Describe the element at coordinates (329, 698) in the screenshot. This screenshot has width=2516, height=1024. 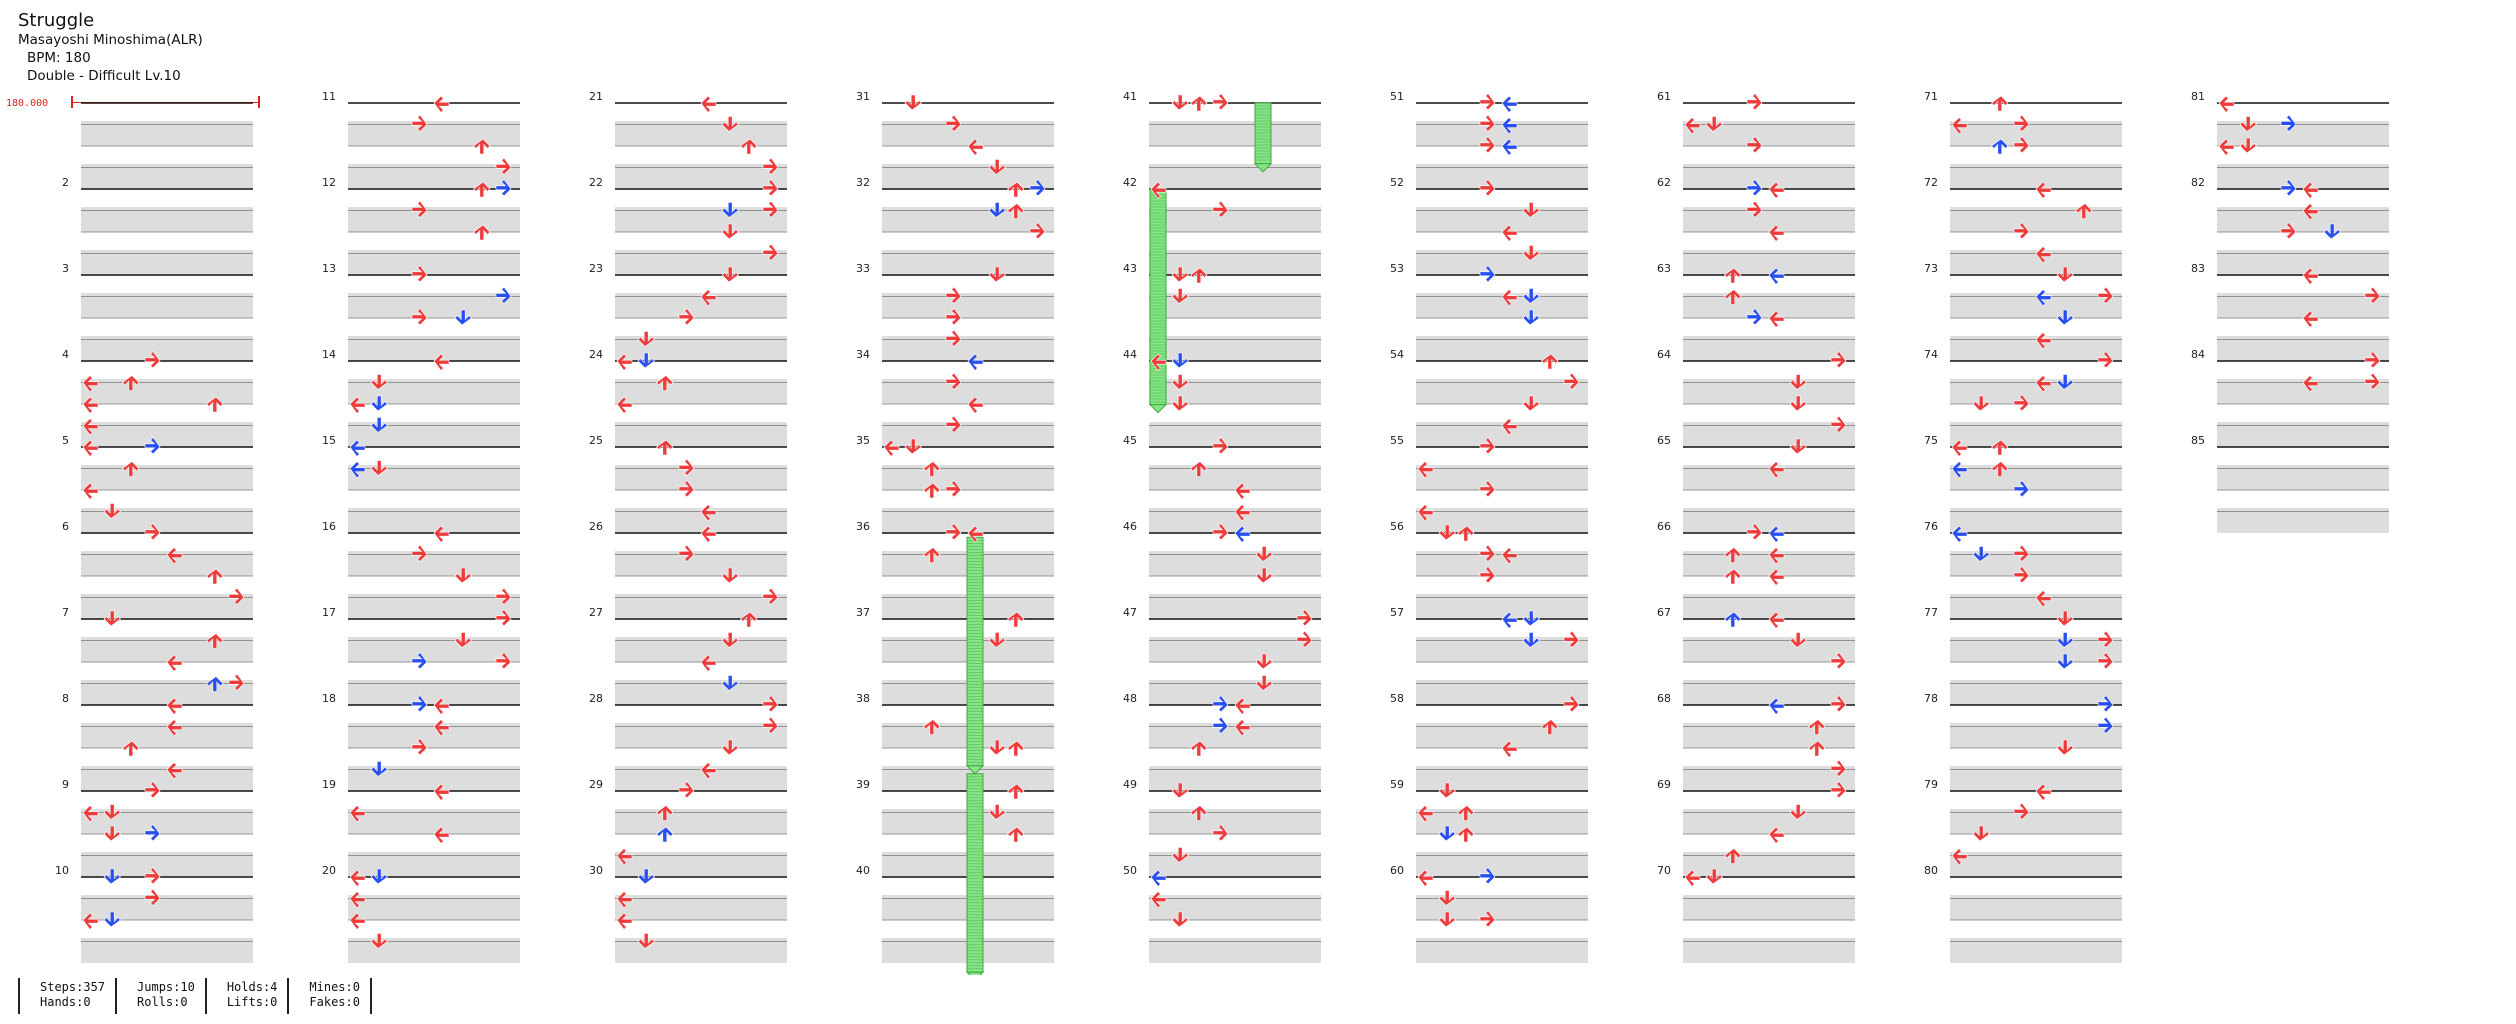
I see `measure-number: 18` at that location.